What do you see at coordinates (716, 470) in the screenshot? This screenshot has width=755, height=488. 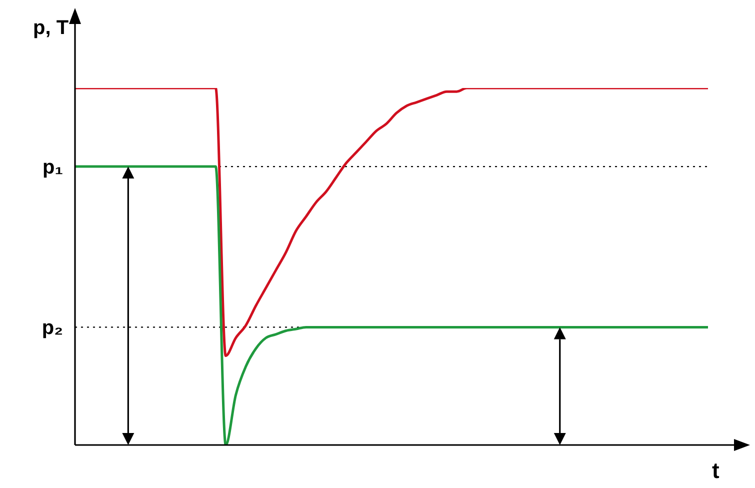 I see `x-axis-title: t` at bounding box center [716, 470].